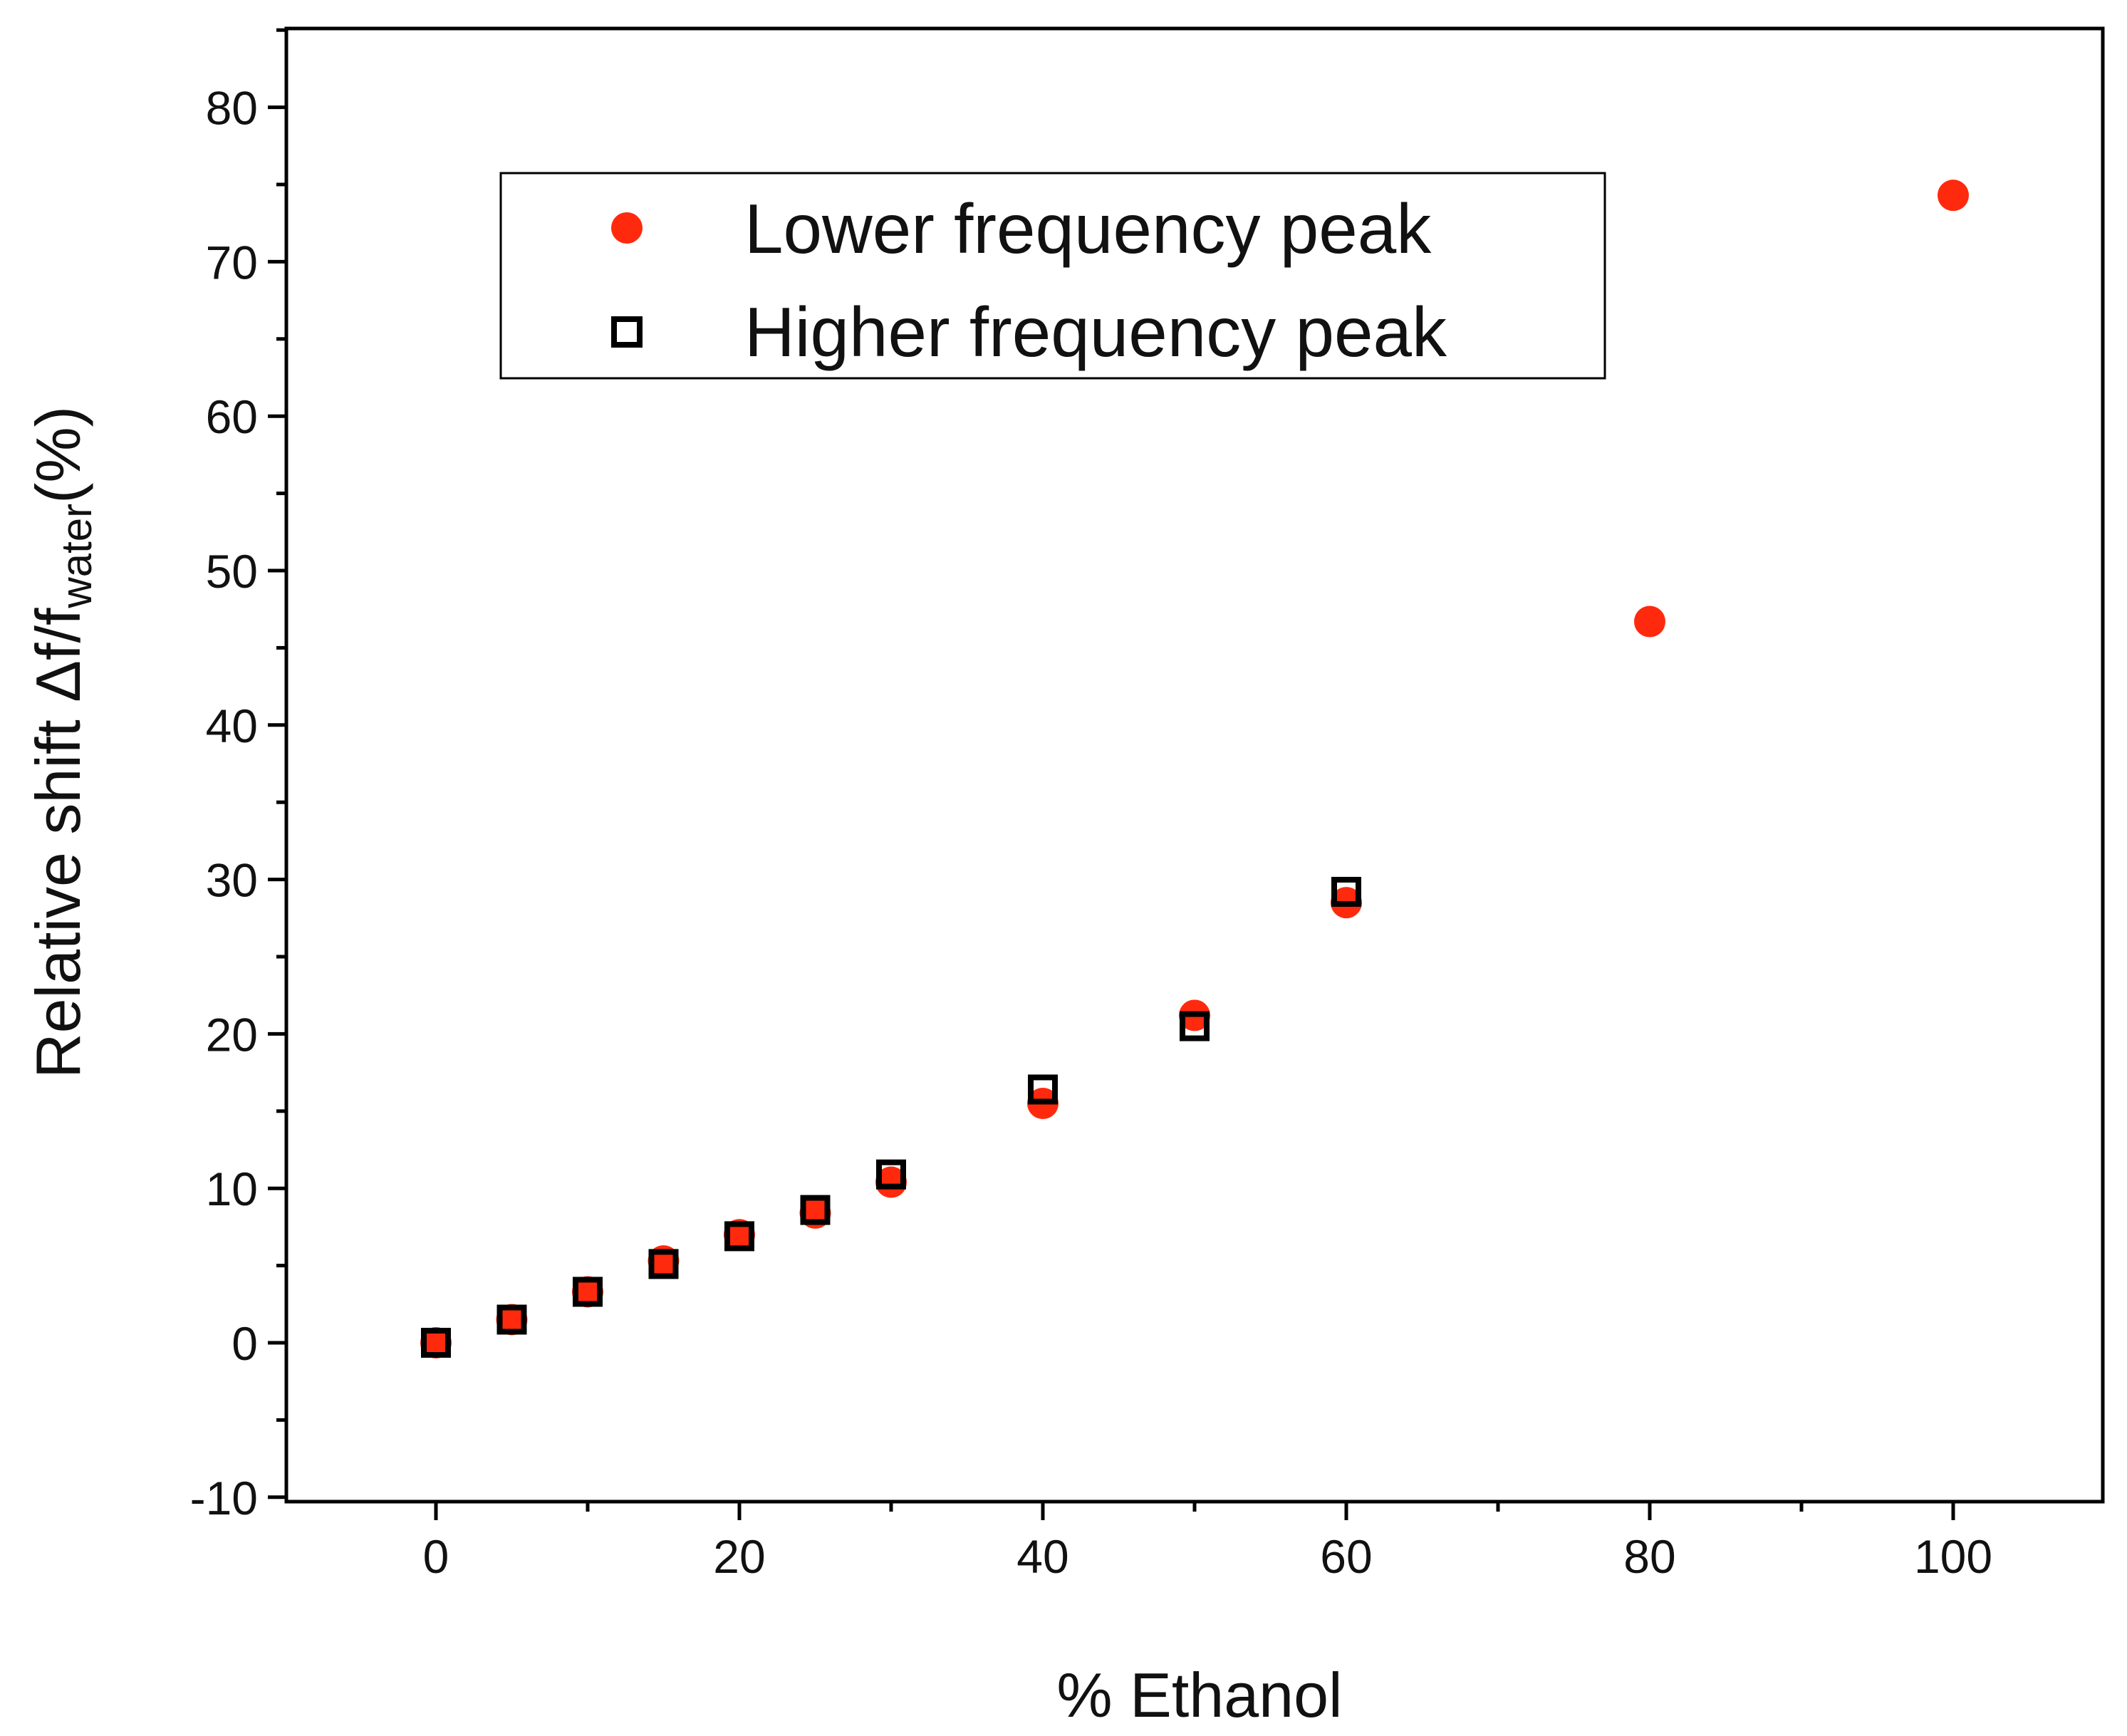 This screenshot has height=1736, width=2127. I want to click on legend-box, so click(1052, 276).